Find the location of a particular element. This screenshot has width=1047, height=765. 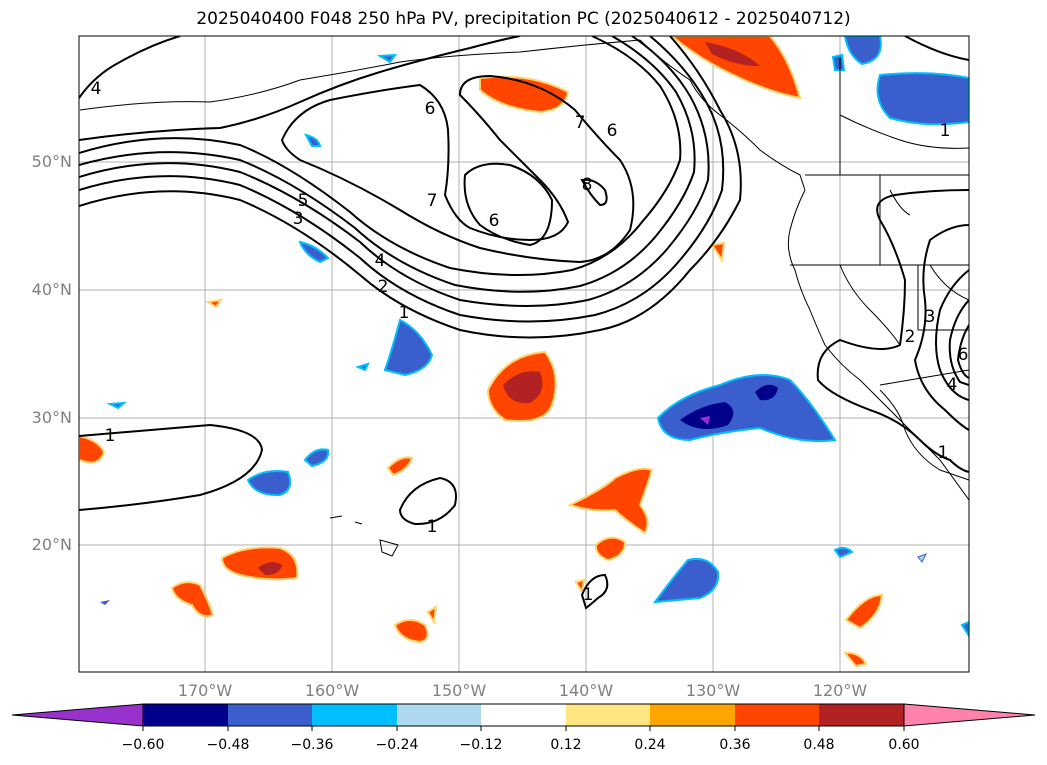

contour-label: 5 is located at coordinates (303, 201).